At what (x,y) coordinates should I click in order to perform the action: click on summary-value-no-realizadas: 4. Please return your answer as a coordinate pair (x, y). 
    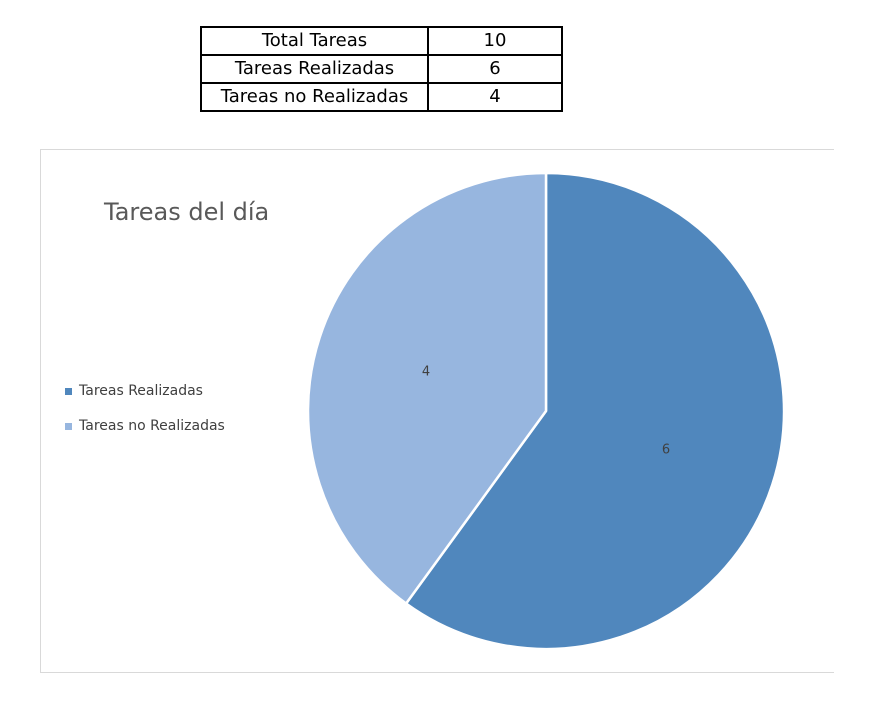
    Looking at the image, I should click on (495, 97).